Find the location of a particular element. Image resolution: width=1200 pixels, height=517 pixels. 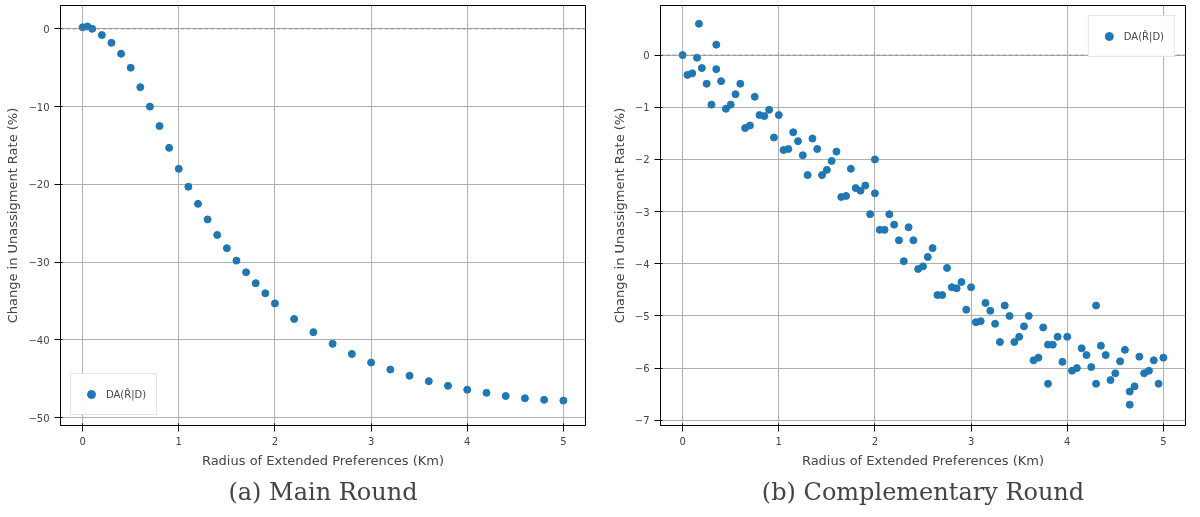

y-tick-label: −4 is located at coordinates (642, 264).